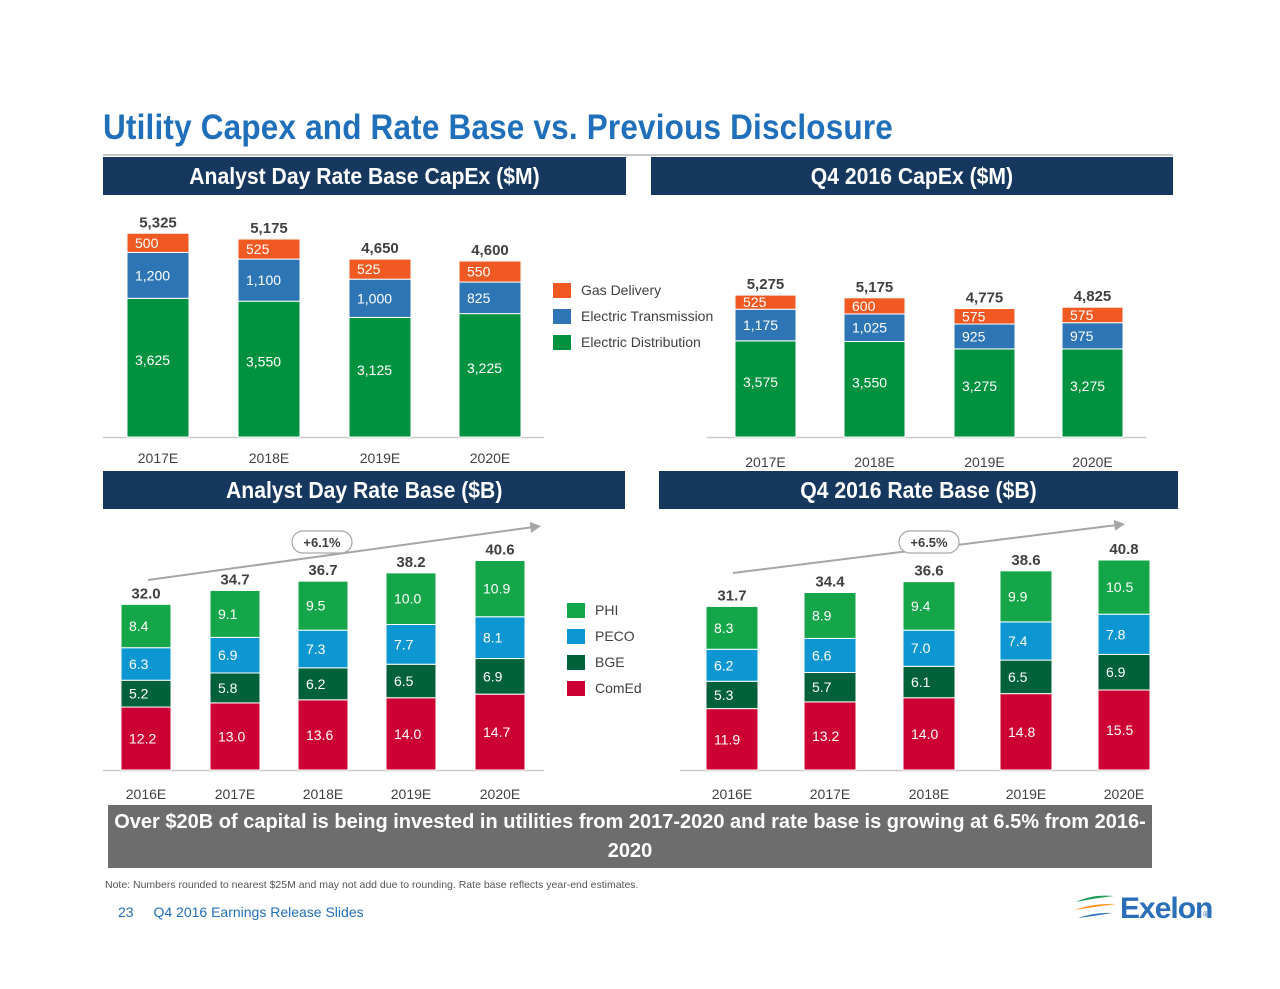  What do you see at coordinates (322, 542) in the screenshot?
I see `growth-badge` at bounding box center [322, 542].